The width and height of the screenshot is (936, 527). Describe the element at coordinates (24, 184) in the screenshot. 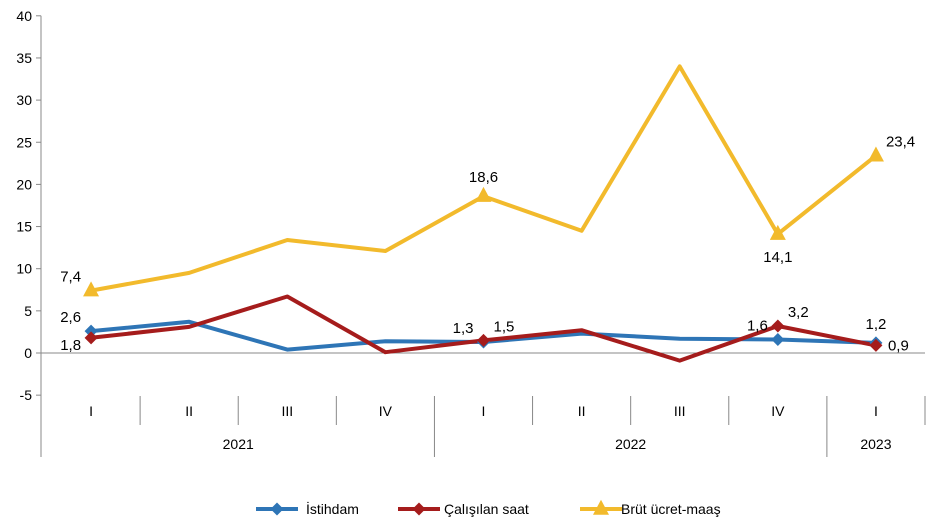

I see `y-tick-label: 20` at that location.